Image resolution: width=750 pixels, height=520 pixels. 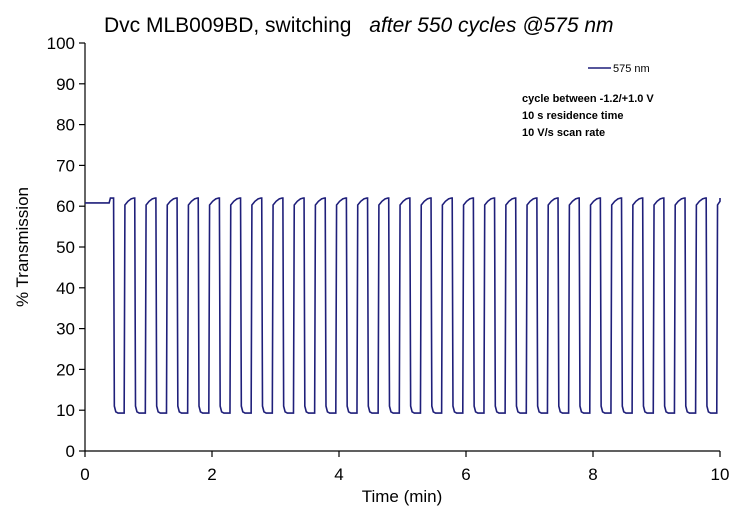 What do you see at coordinates (631, 69) in the screenshot?
I see `legend-label: 575 nm` at bounding box center [631, 69].